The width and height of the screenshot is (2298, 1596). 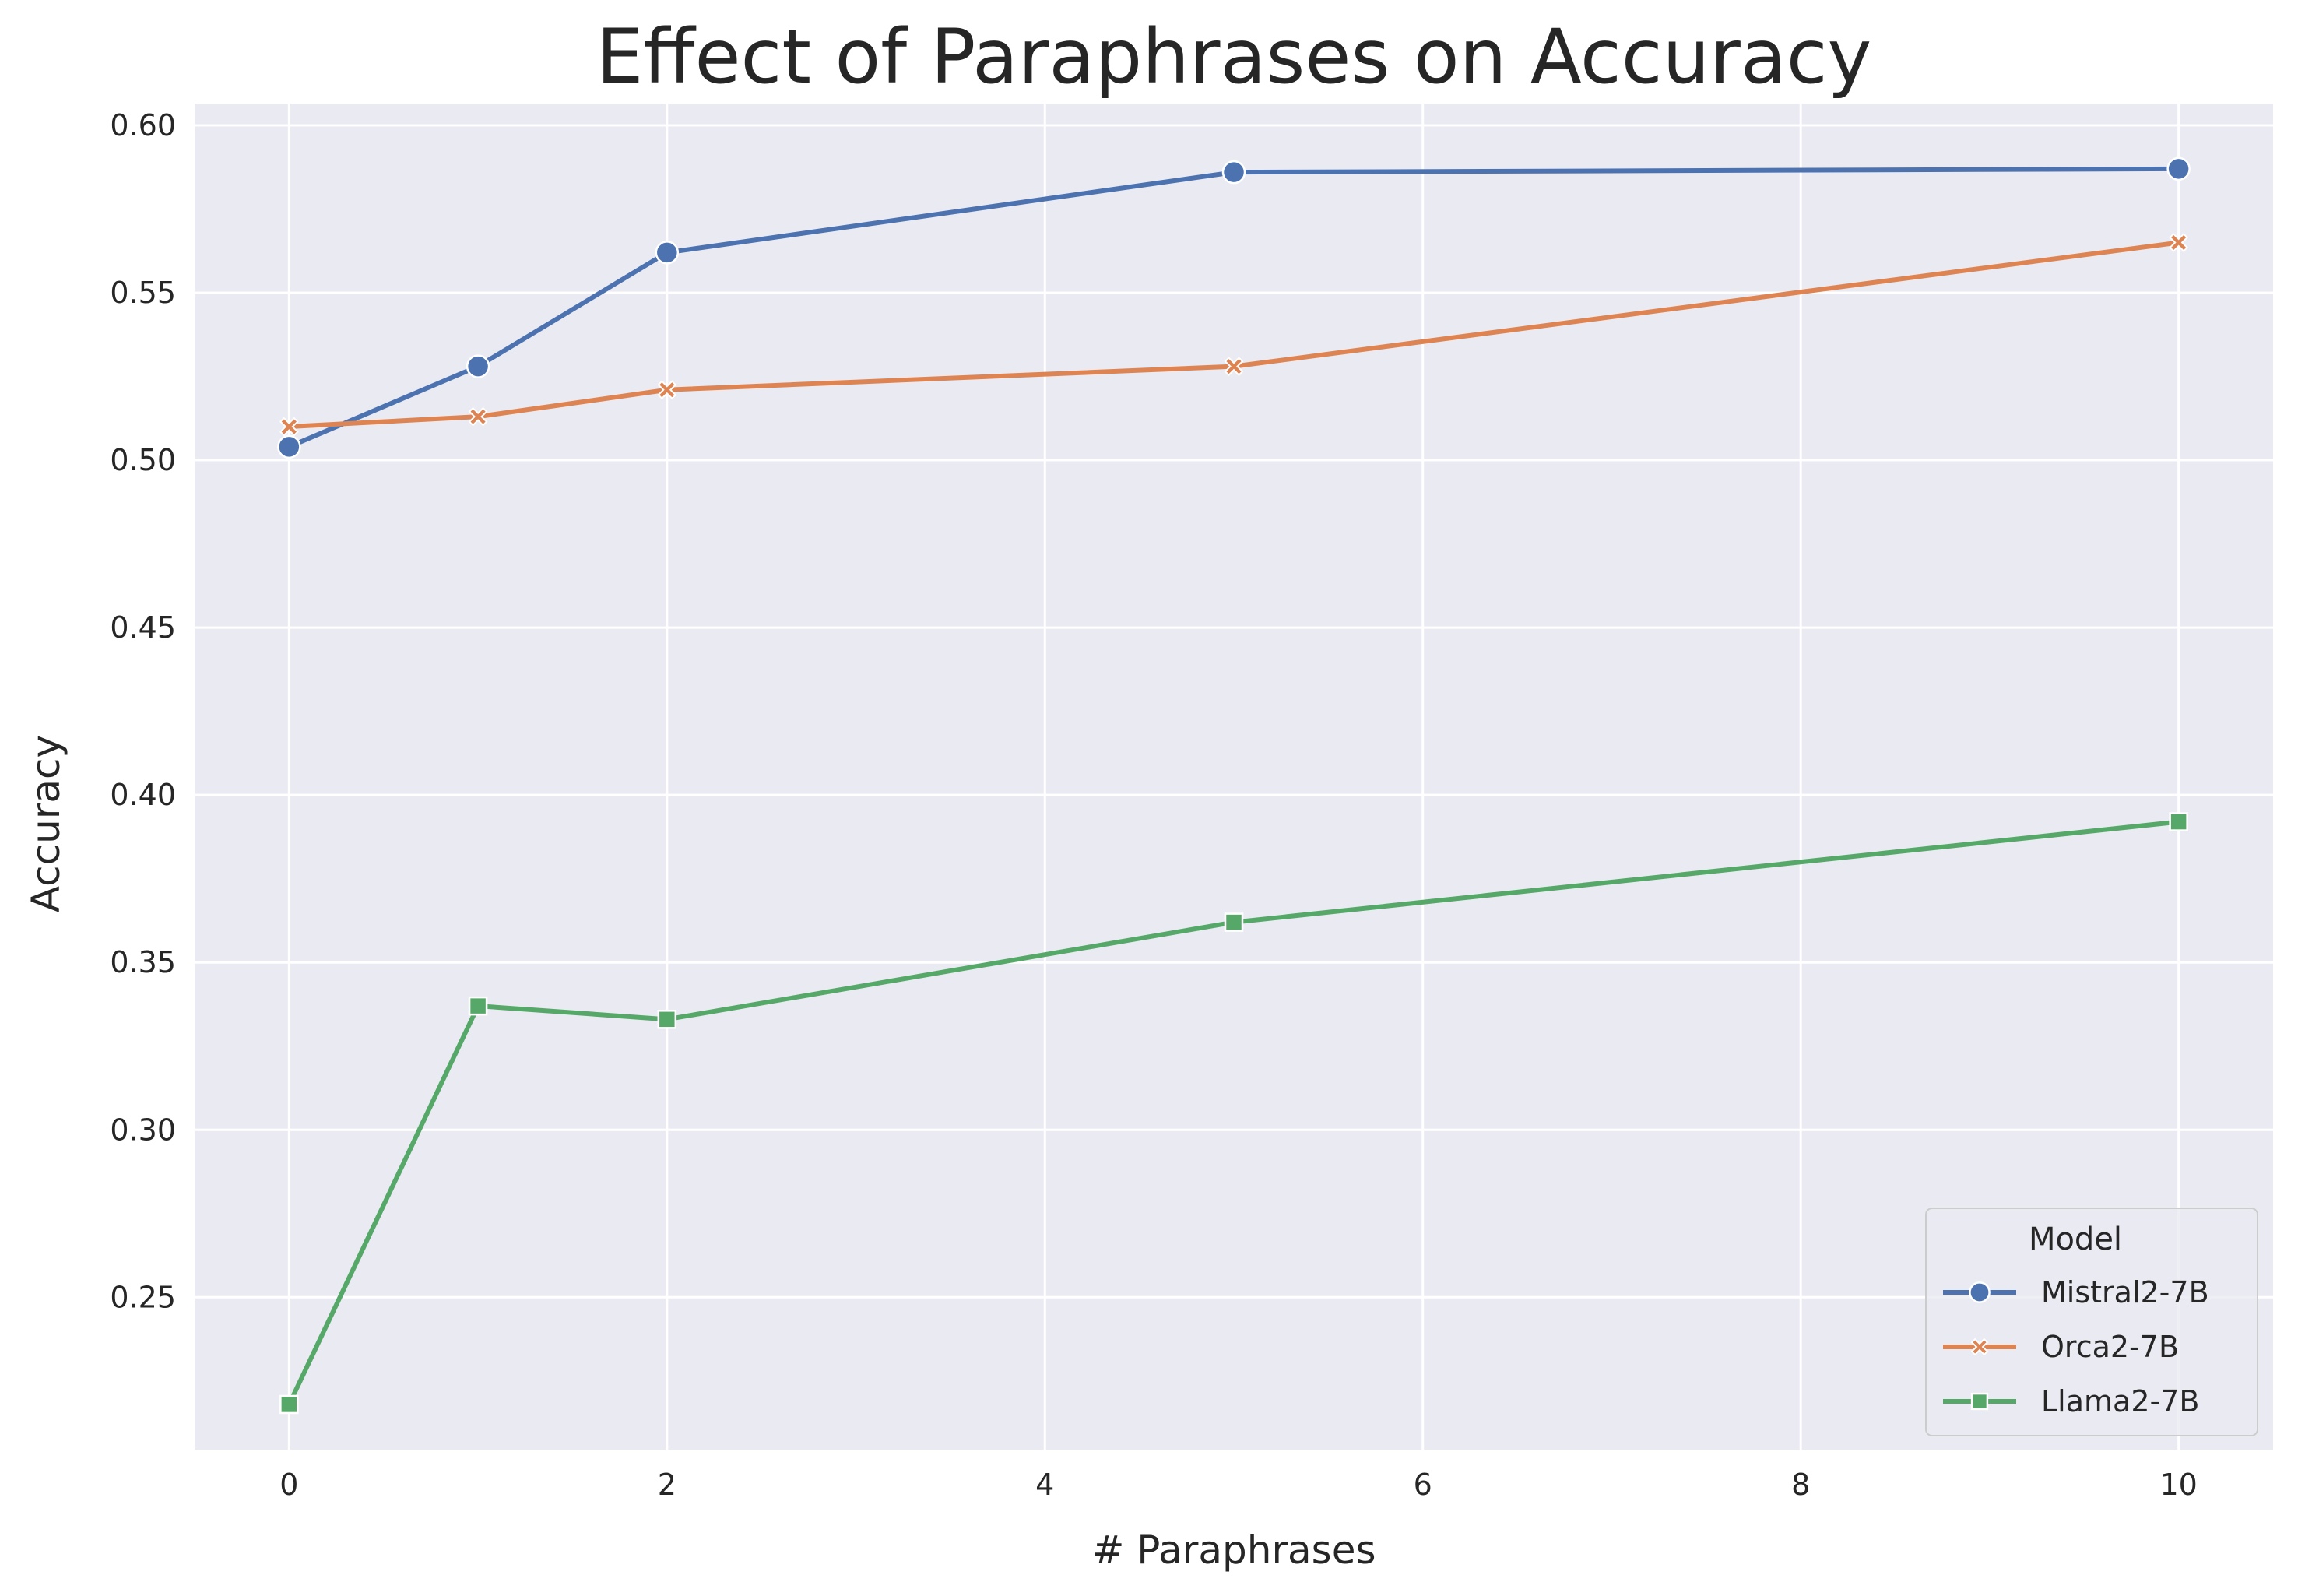 What do you see at coordinates (143, 460) in the screenshot?
I see `y-tick-label: 0.50` at bounding box center [143, 460].